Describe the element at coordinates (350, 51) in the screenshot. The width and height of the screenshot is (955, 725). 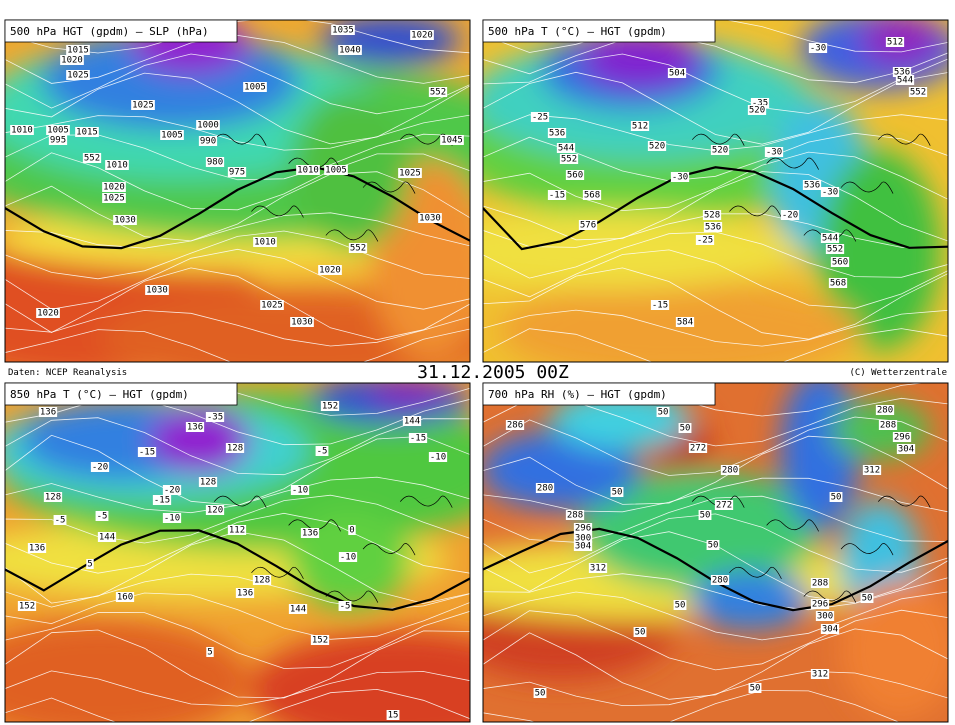
I see `contour-label: 1040` at that location.